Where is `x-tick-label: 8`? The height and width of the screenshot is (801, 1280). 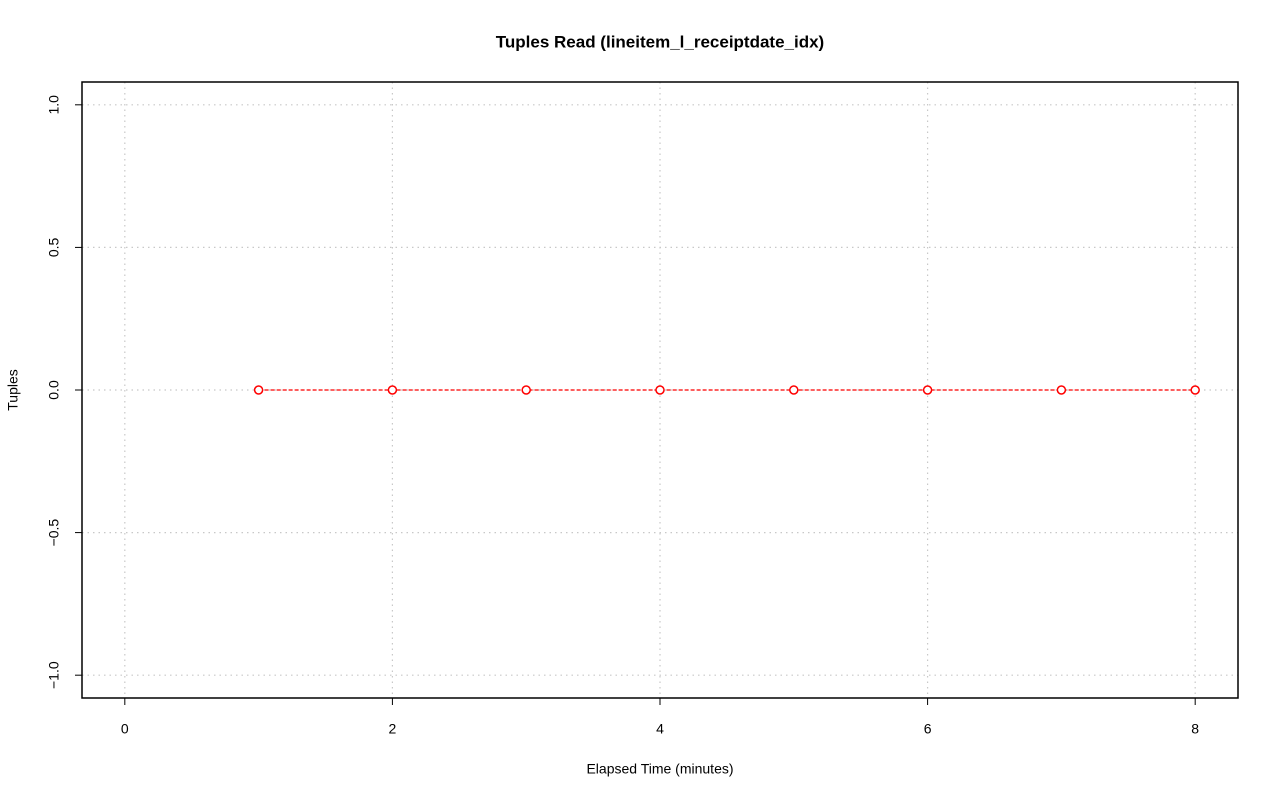
x-tick-label: 8 is located at coordinates (1195, 729).